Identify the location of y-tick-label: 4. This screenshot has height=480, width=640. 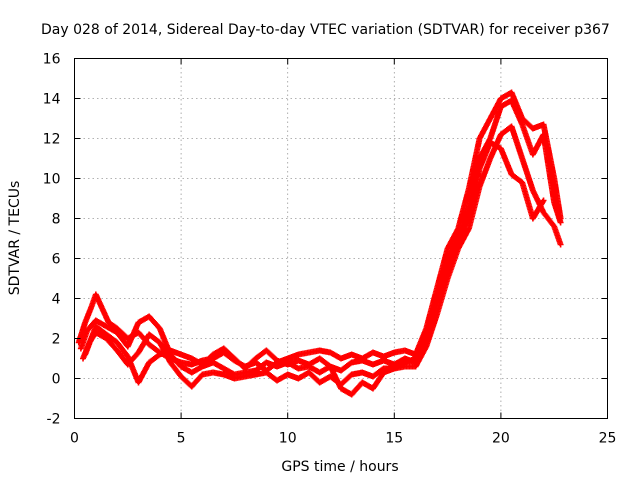
(56, 300).